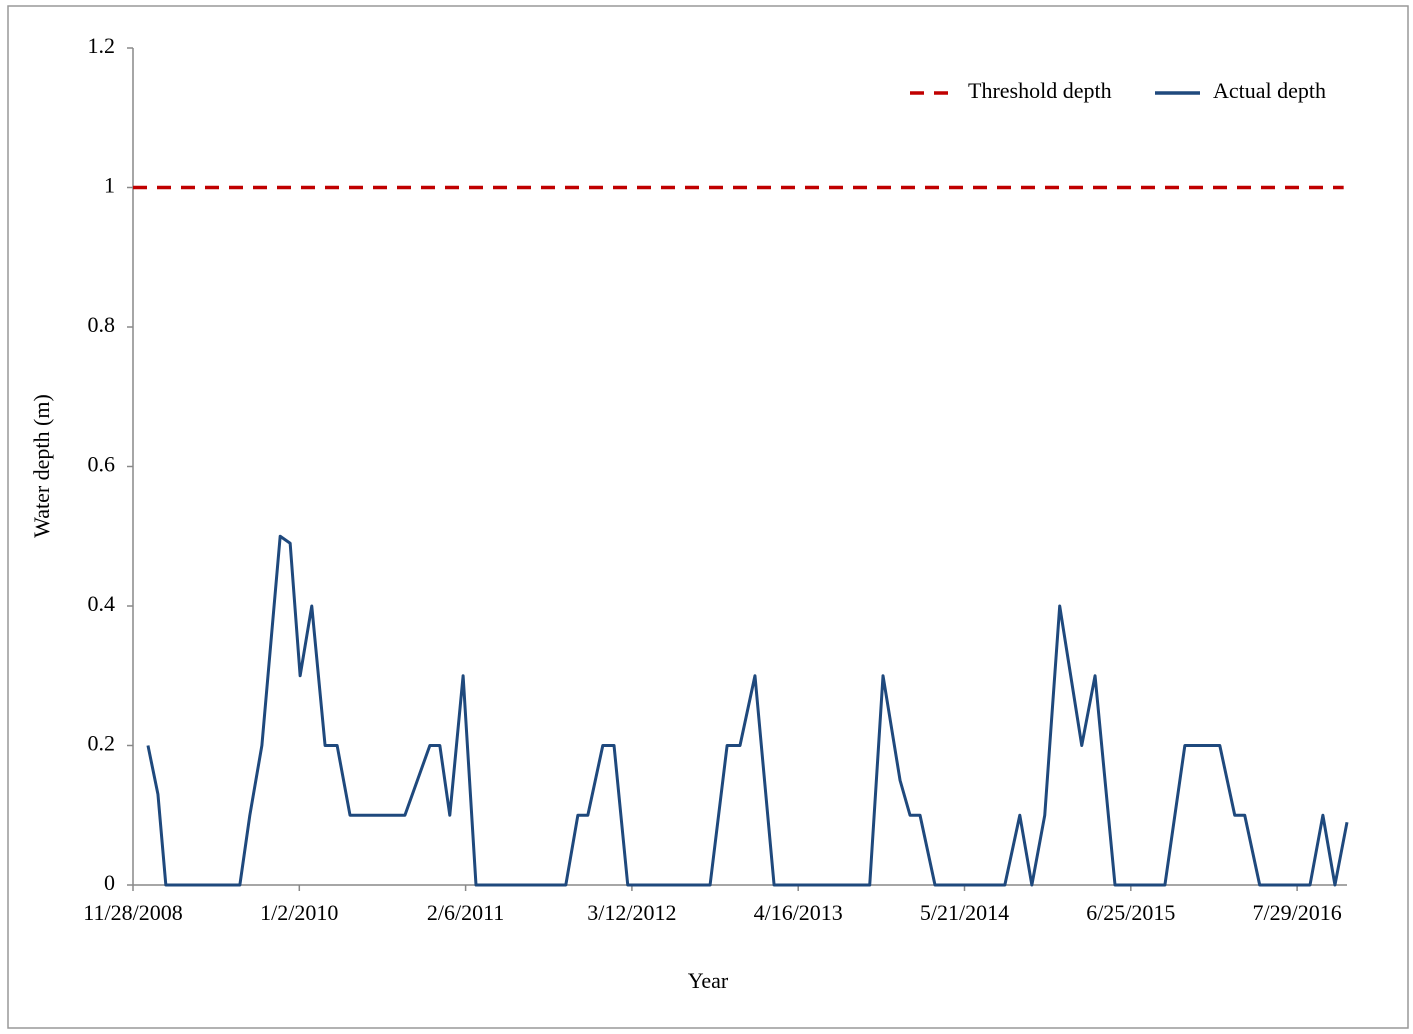 This screenshot has width=1413, height=1034. What do you see at coordinates (109, 882) in the screenshot?
I see `y-tick-label: 0` at bounding box center [109, 882].